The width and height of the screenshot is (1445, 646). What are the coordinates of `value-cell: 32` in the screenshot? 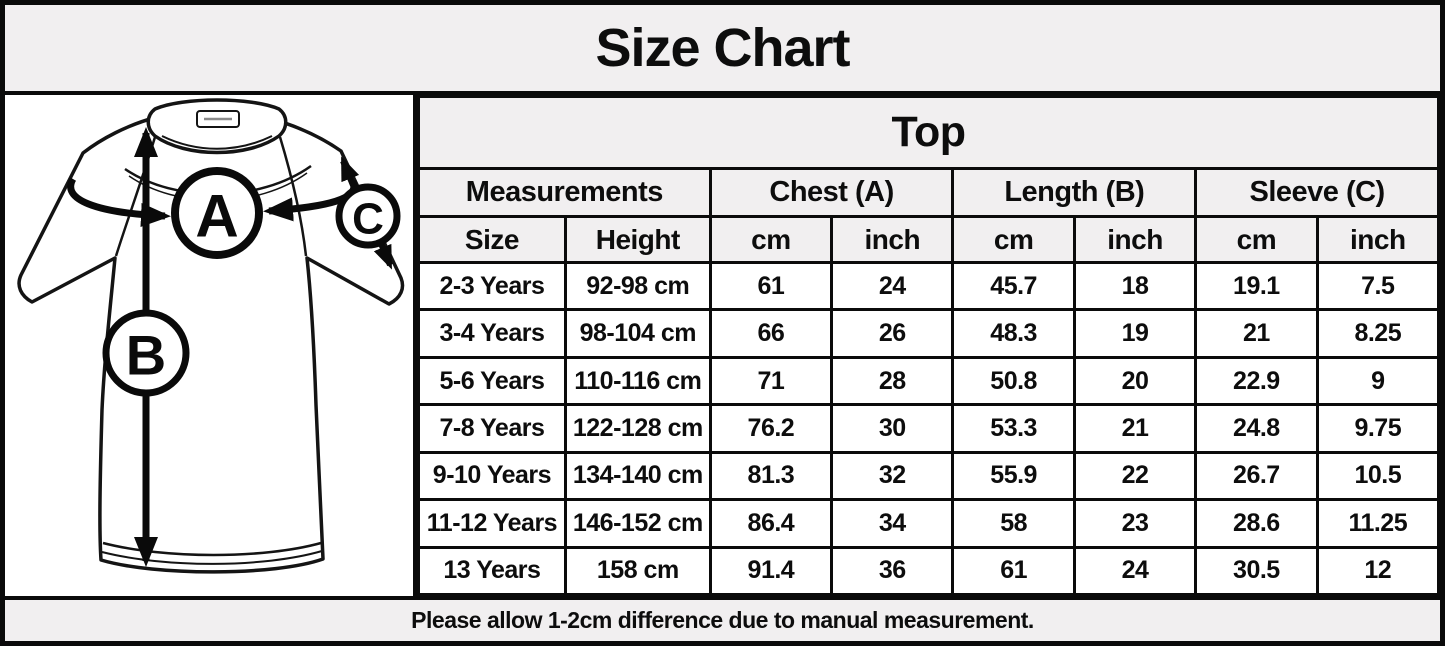 It's located at (892, 476).